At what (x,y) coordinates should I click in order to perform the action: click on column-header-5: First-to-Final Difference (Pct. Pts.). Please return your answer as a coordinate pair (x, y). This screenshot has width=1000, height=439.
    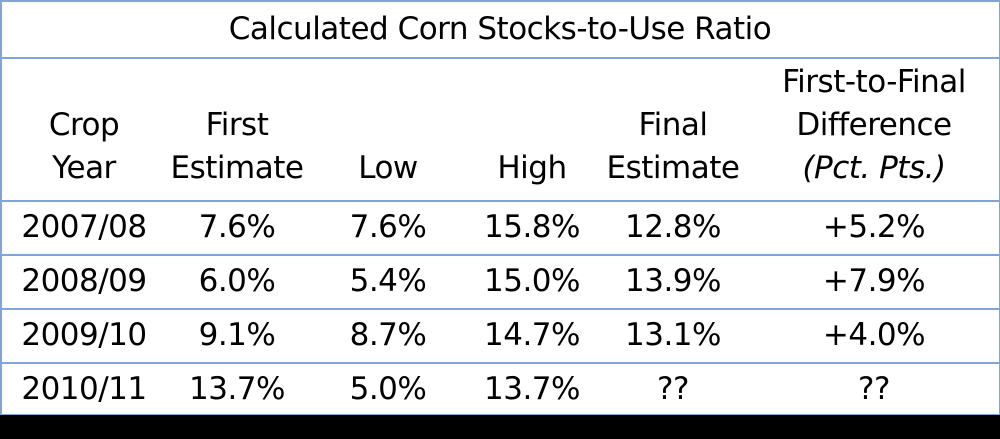
    Looking at the image, I should click on (874, 128).